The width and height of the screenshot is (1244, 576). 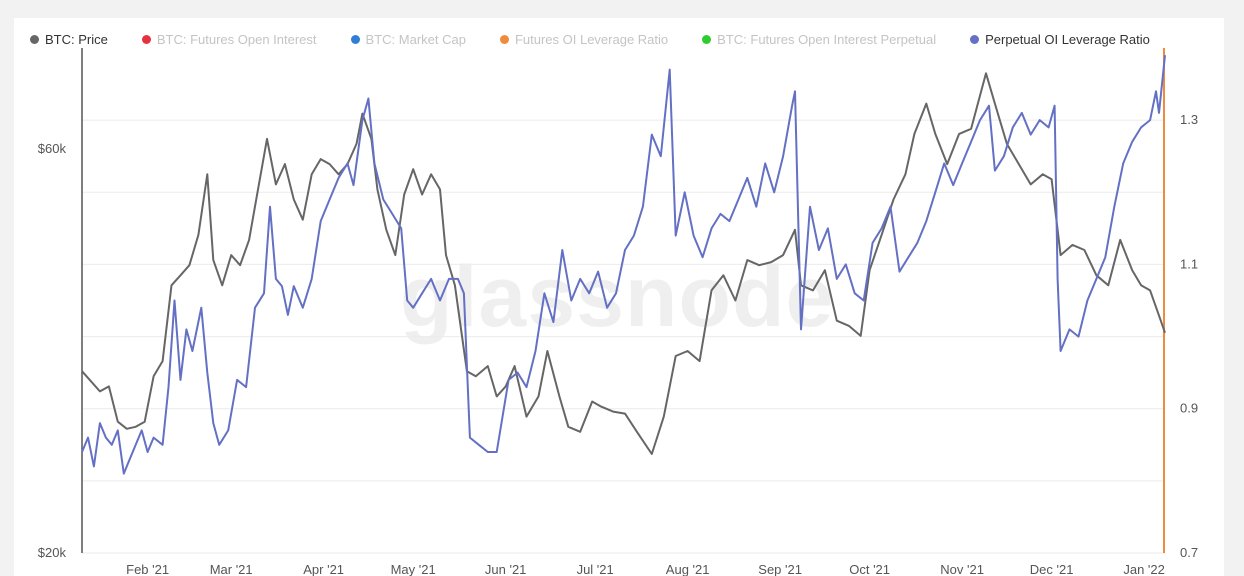 What do you see at coordinates (869, 569) in the screenshot?
I see `x-tick-label: Oct '21` at bounding box center [869, 569].